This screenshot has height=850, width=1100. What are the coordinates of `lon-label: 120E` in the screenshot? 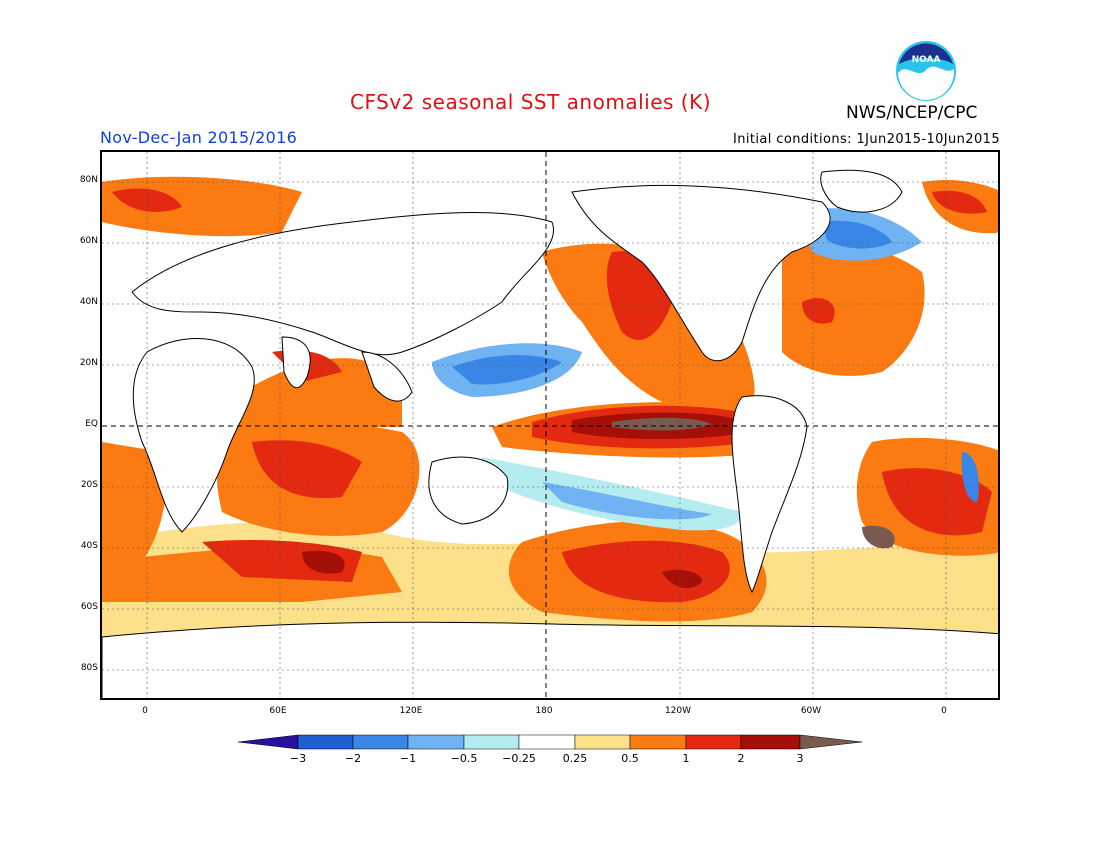 It's located at (411, 711).